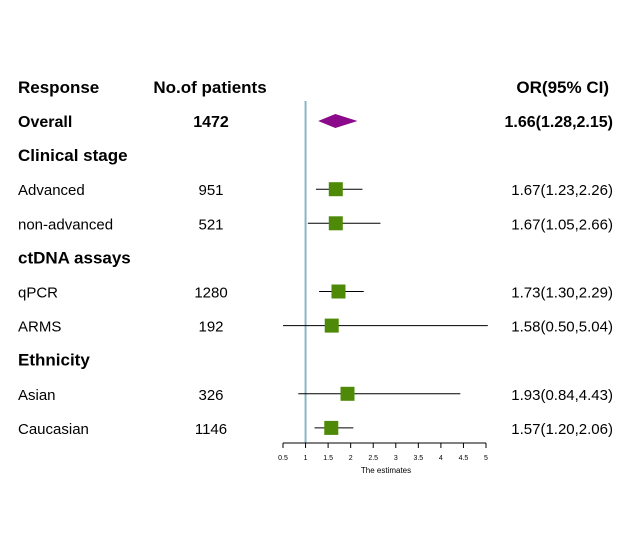 The width and height of the screenshot is (640, 552). What do you see at coordinates (210, 395) in the screenshot?
I see `row-patients: 326` at bounding box center [210, 395].